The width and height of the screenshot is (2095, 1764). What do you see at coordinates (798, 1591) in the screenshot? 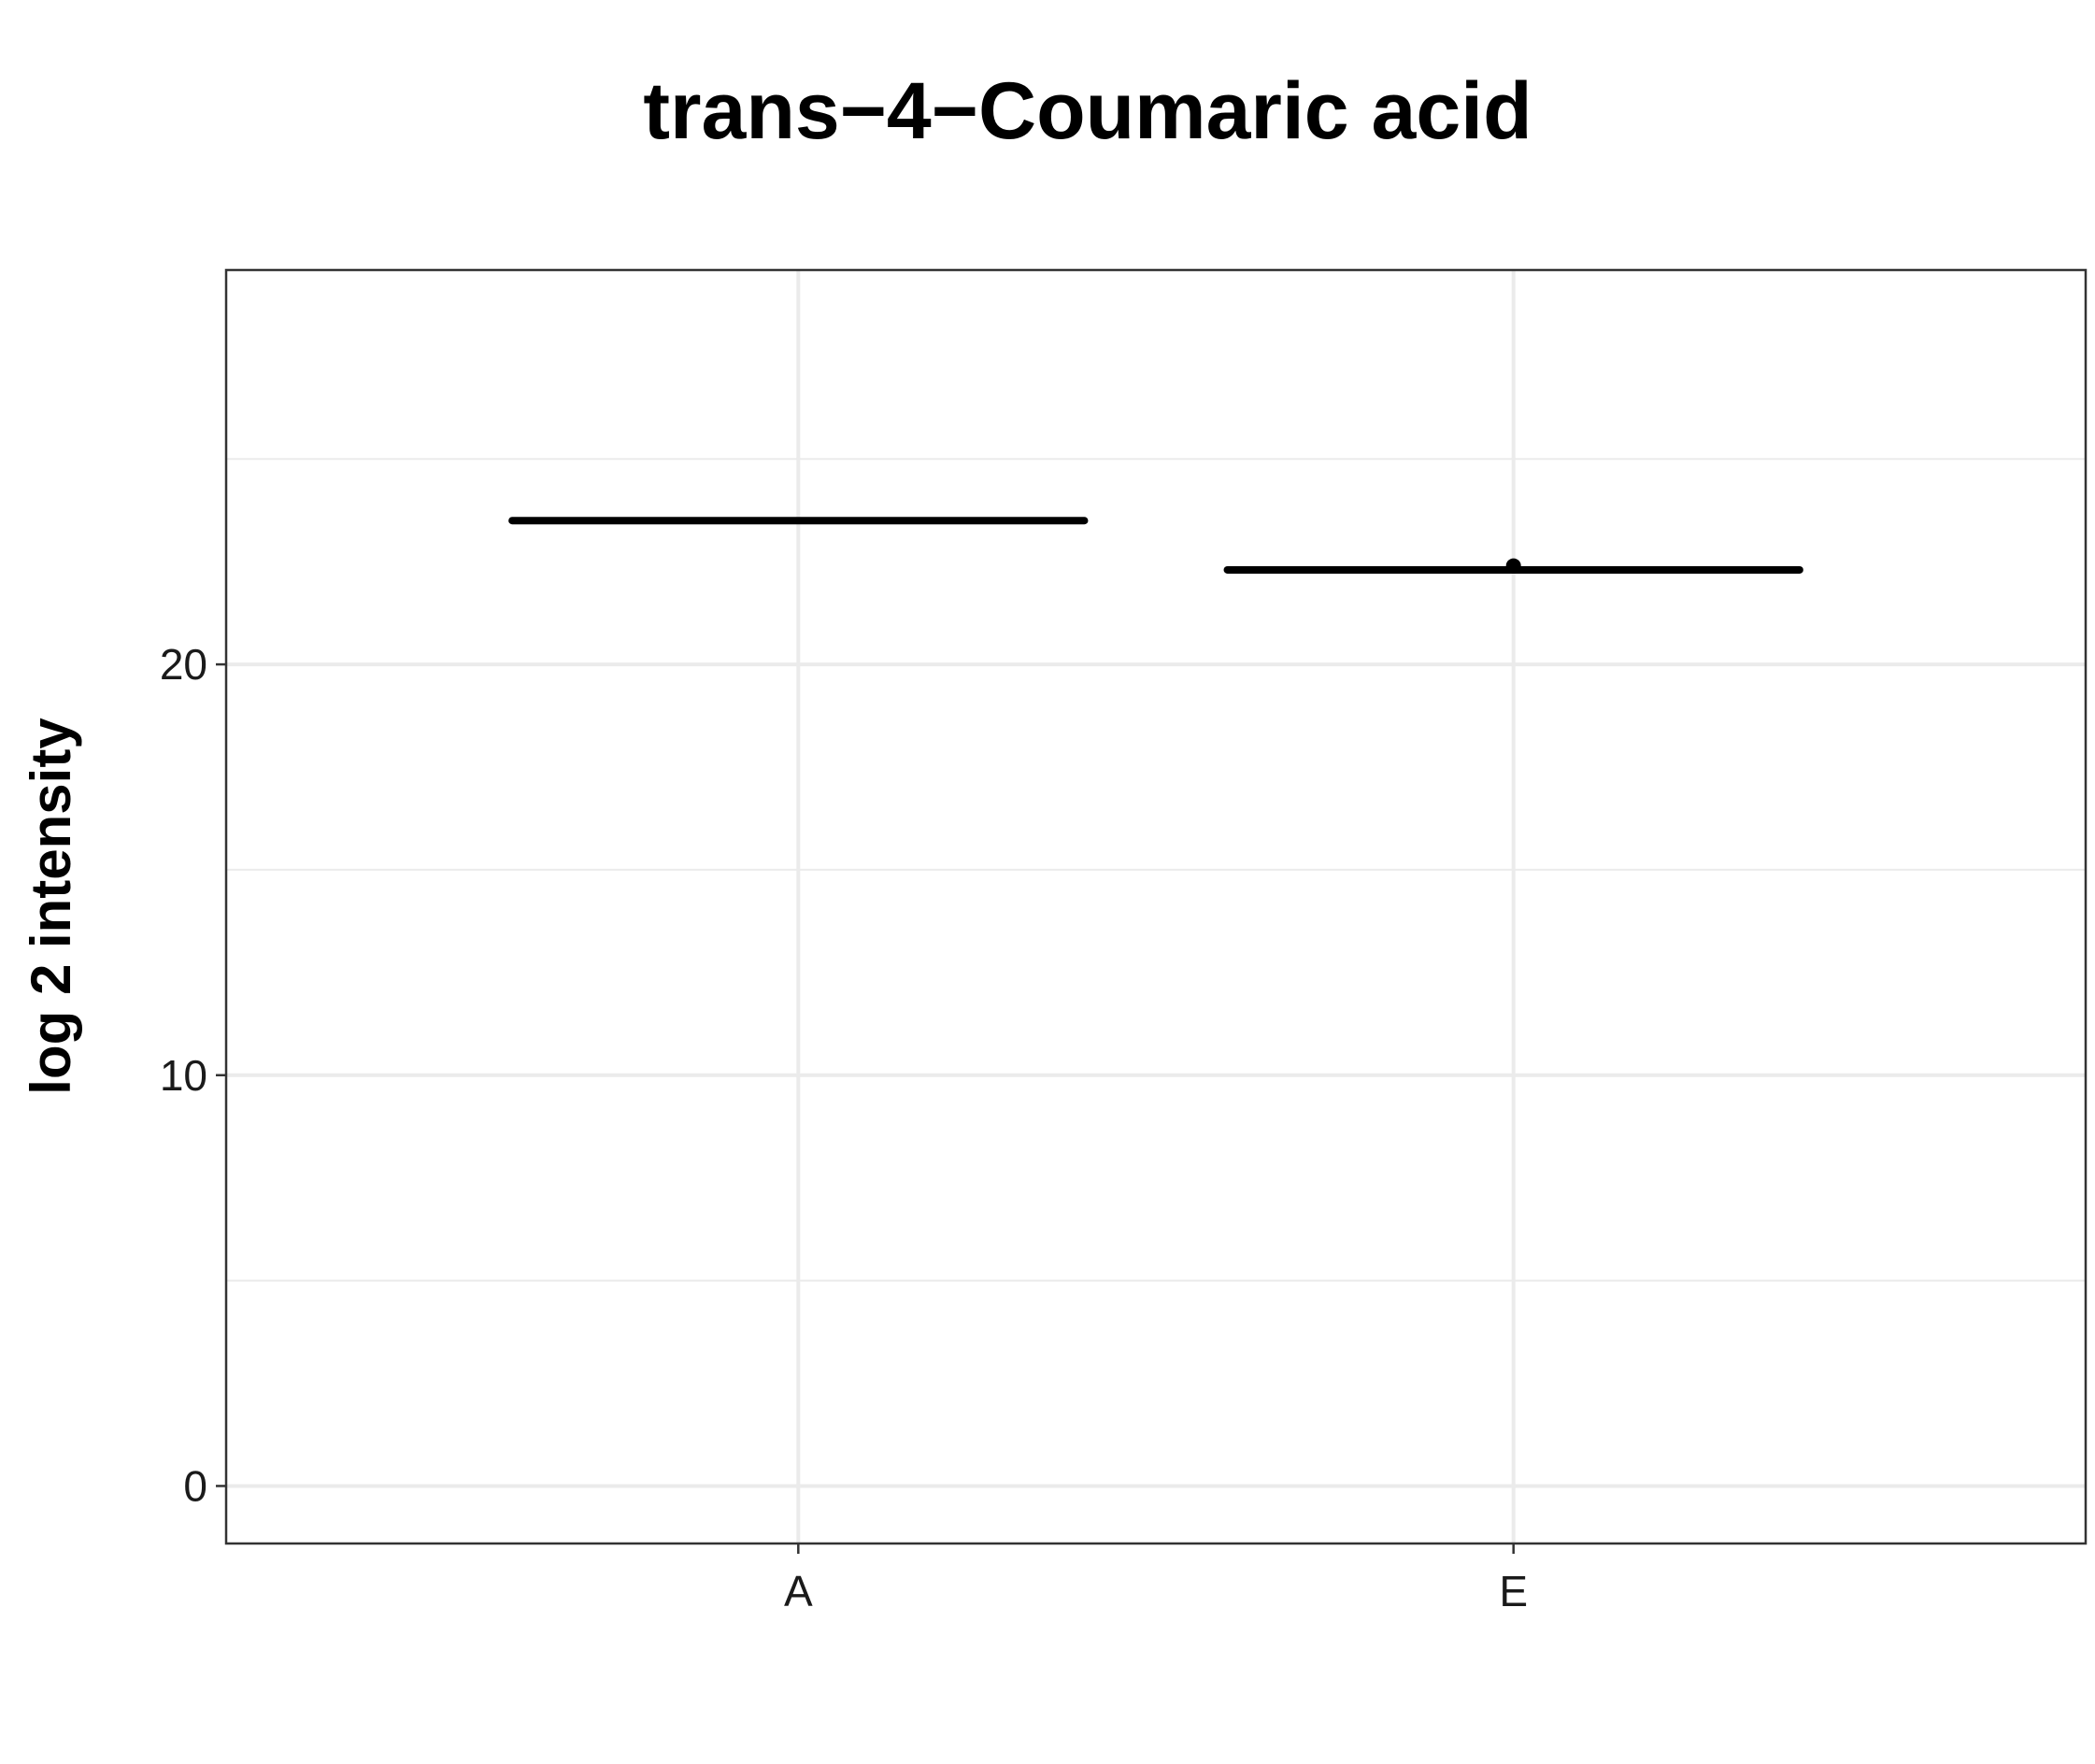
I see `x-tick-label-0: A` at bounding box center [798, 1591].